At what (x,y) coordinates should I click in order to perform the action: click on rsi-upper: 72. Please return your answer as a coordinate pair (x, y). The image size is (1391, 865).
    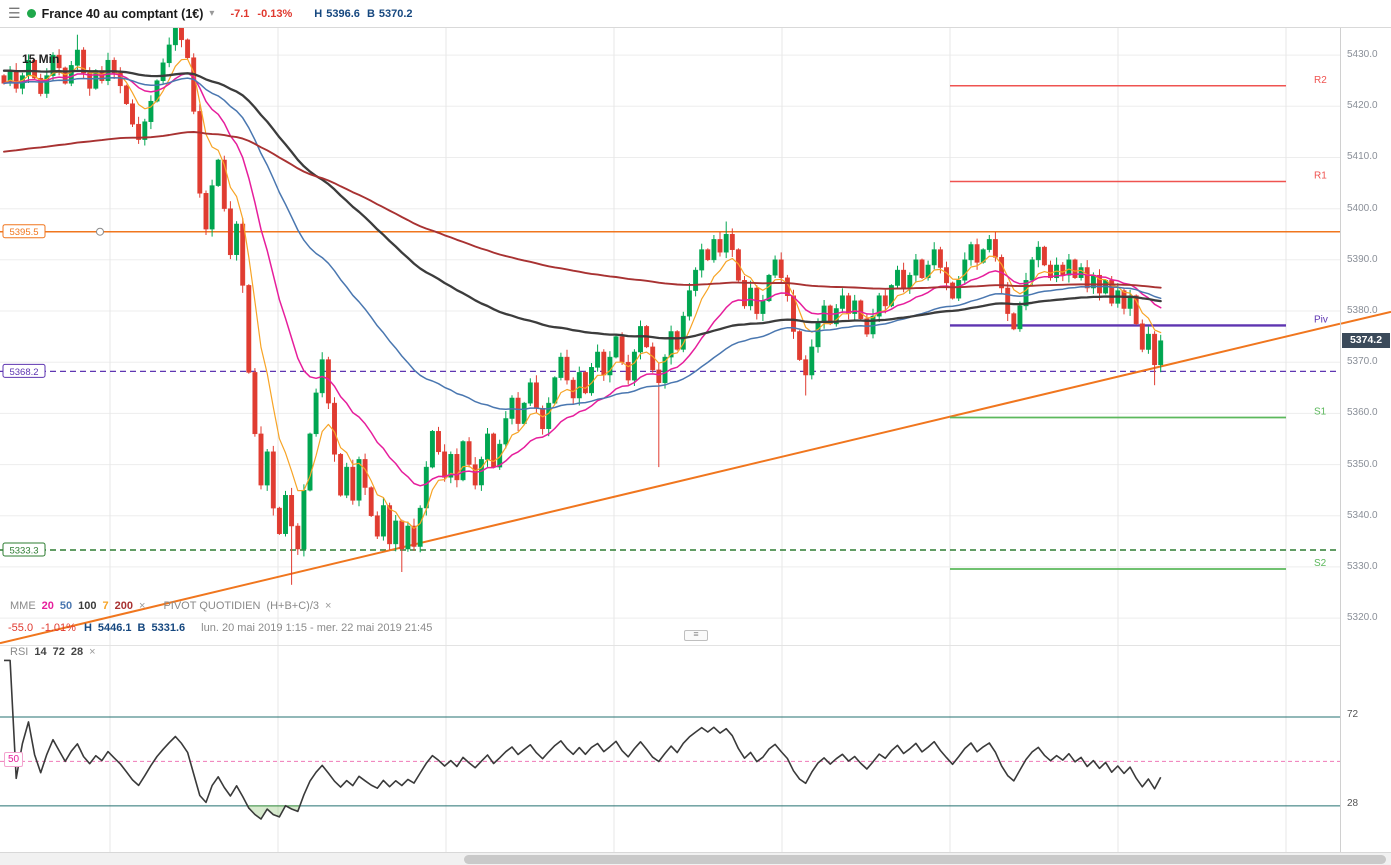
    Looking at the image, I should click on (58, 652).